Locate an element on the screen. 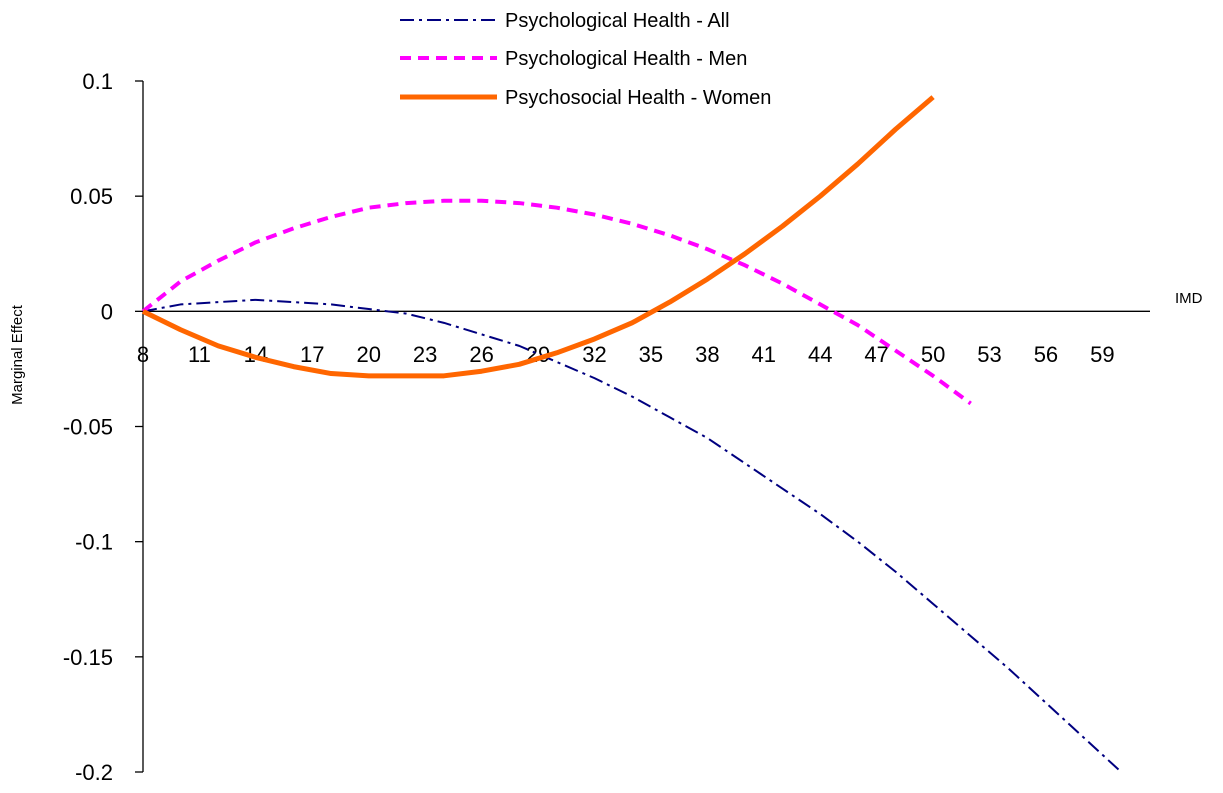  x-tick-label: 38 is located at coordinates (707, 354).